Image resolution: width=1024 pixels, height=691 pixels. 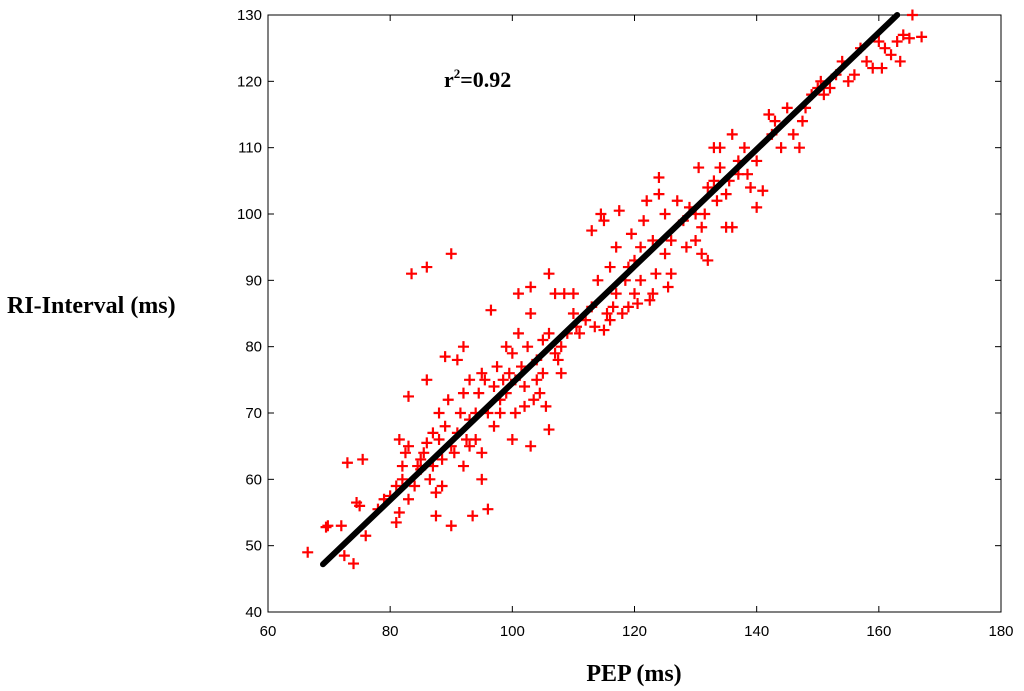 What do you see at coordinates (249, 15) in the screenshot?
I see `y-tick-label: 130` at bounding box center [249, 15].